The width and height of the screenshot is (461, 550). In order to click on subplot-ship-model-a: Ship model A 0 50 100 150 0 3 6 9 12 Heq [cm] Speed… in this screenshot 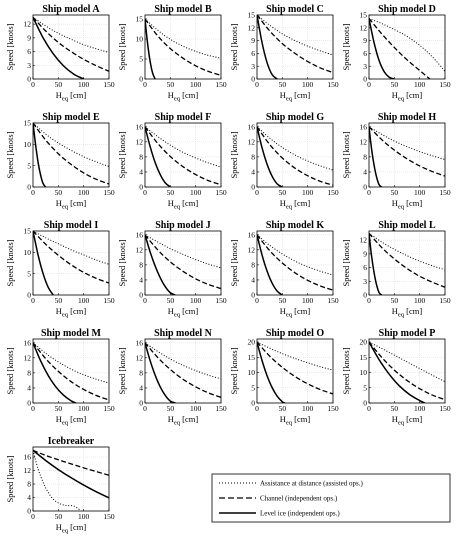, I will do `click(60, 53)`.